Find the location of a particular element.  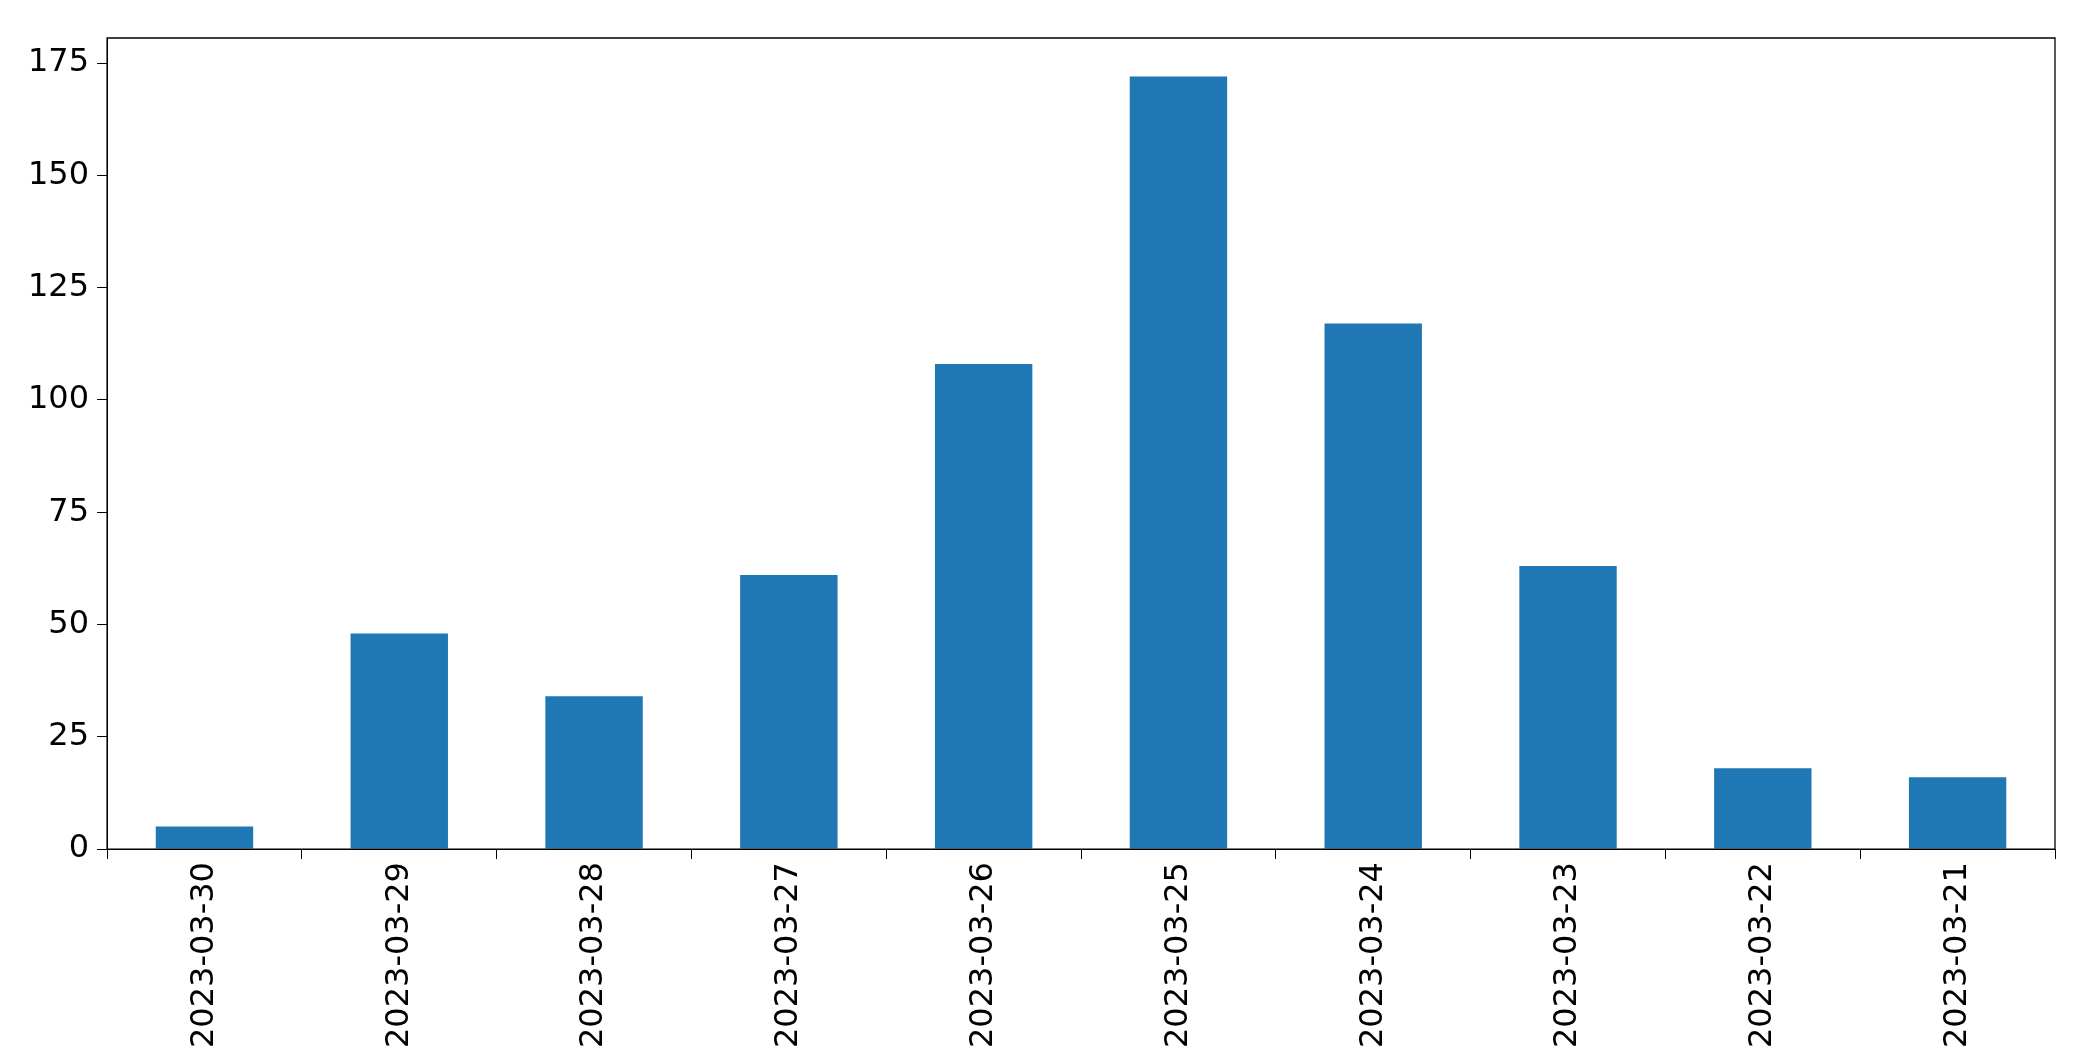

x-tick-label: 2023-03-22 is located at coordinates (1760, 955).